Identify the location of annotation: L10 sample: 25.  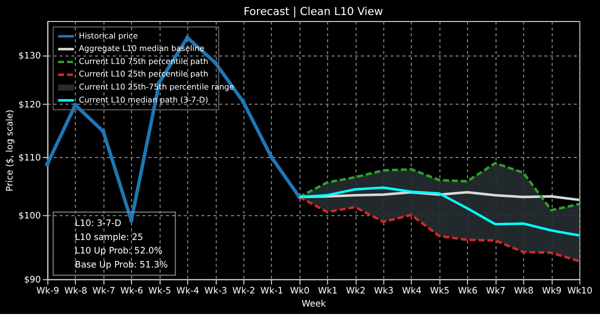
(109, 237).